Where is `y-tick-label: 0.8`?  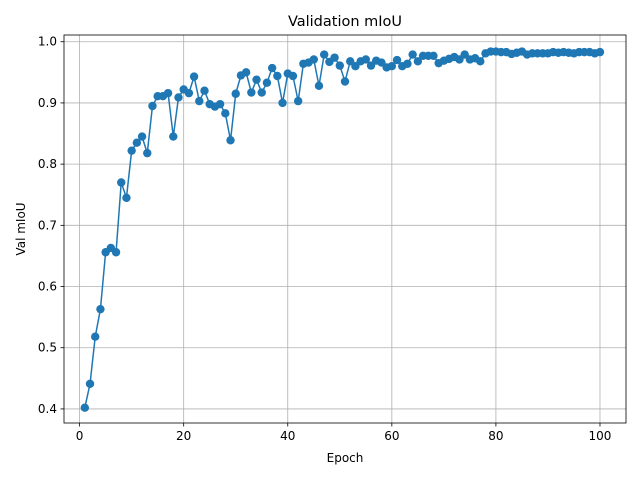 y-tick-label: 0.8 is located at coordinates (47, 164).